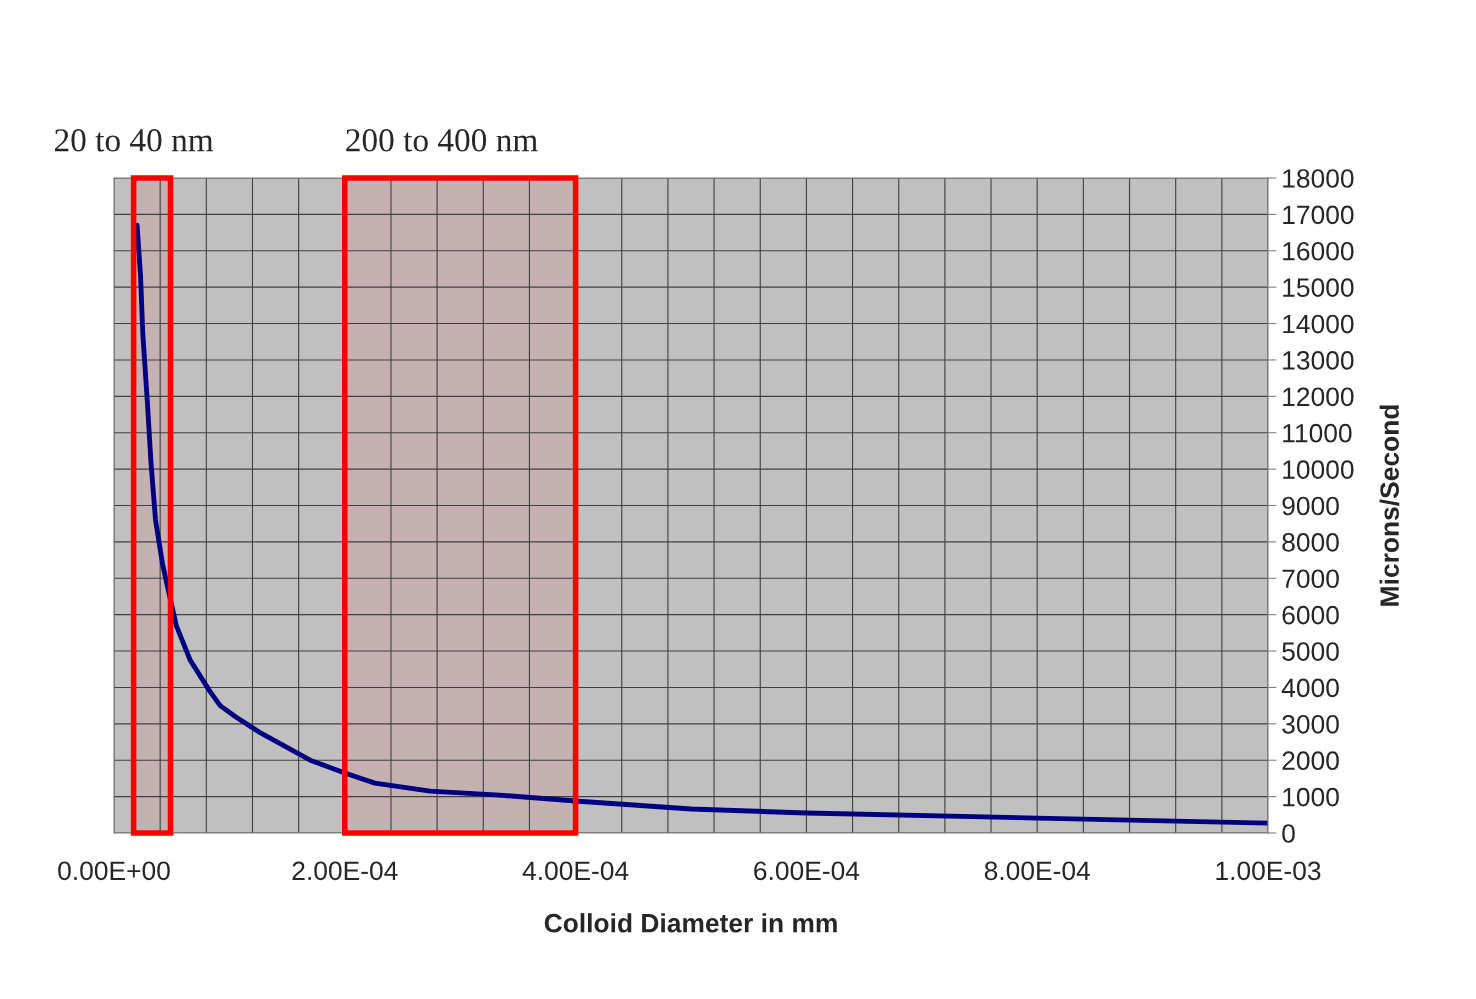 The width and height of the screenshot is (1476, 999). What do you see at coordinates (1310, 506) in the screenshot?
I see `y-tick-label: 9000` at bounding box center [1310, 506].